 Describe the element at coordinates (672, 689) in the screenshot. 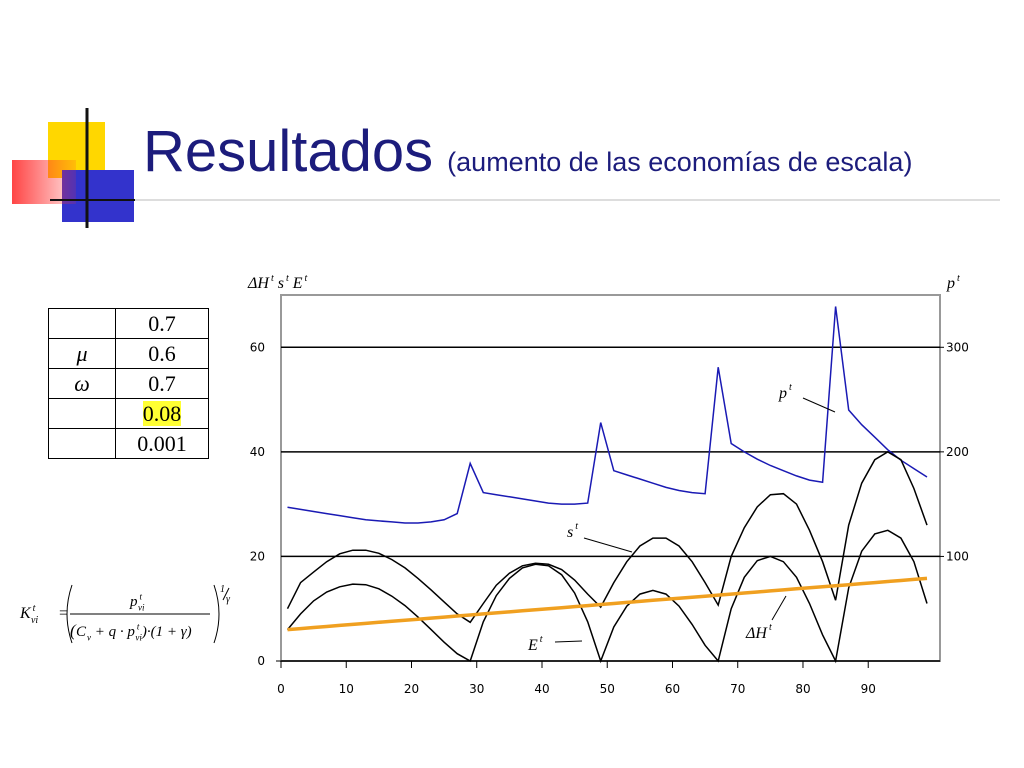

I see `x-tick-label: 60` at that location.